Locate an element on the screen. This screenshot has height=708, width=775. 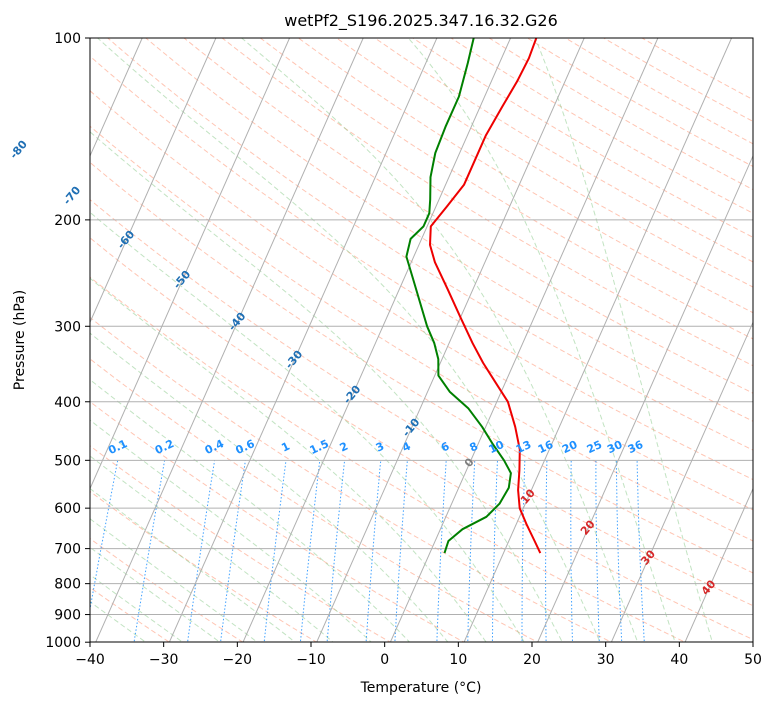
y-tick-label: 1000 is located at coordinates (63, 643).